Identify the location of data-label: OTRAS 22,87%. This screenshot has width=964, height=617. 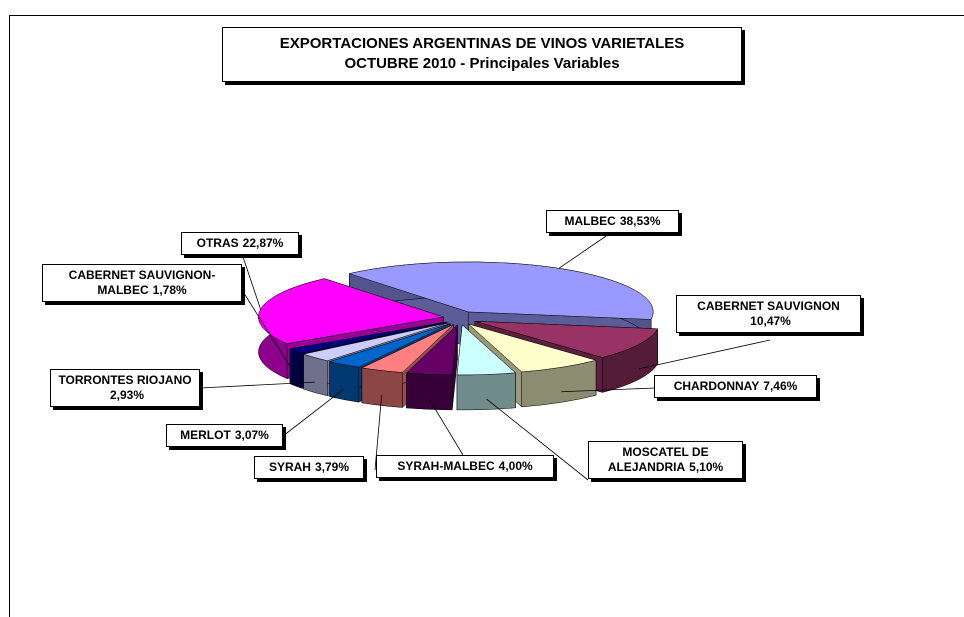
(240, 243).